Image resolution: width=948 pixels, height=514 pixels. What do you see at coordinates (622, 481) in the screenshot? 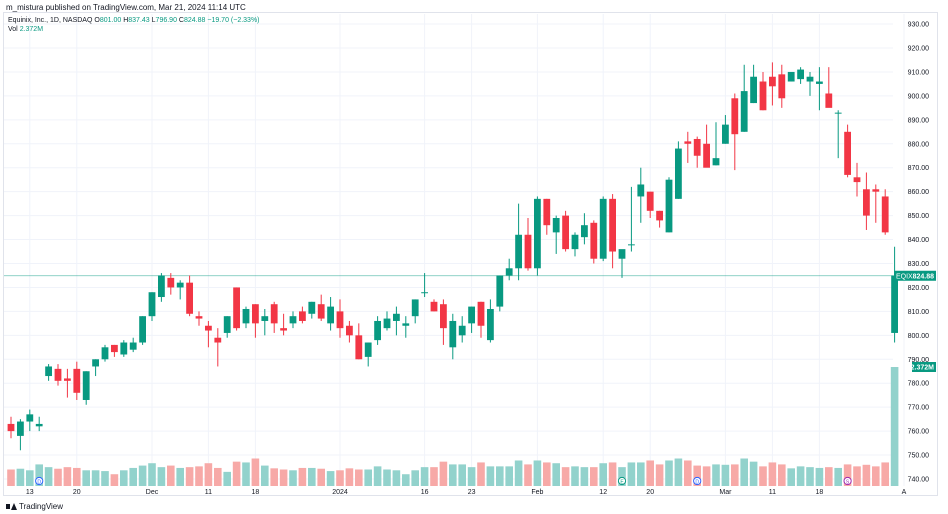
I see `earnings-marker-icon` at bounding box center [622, 481].